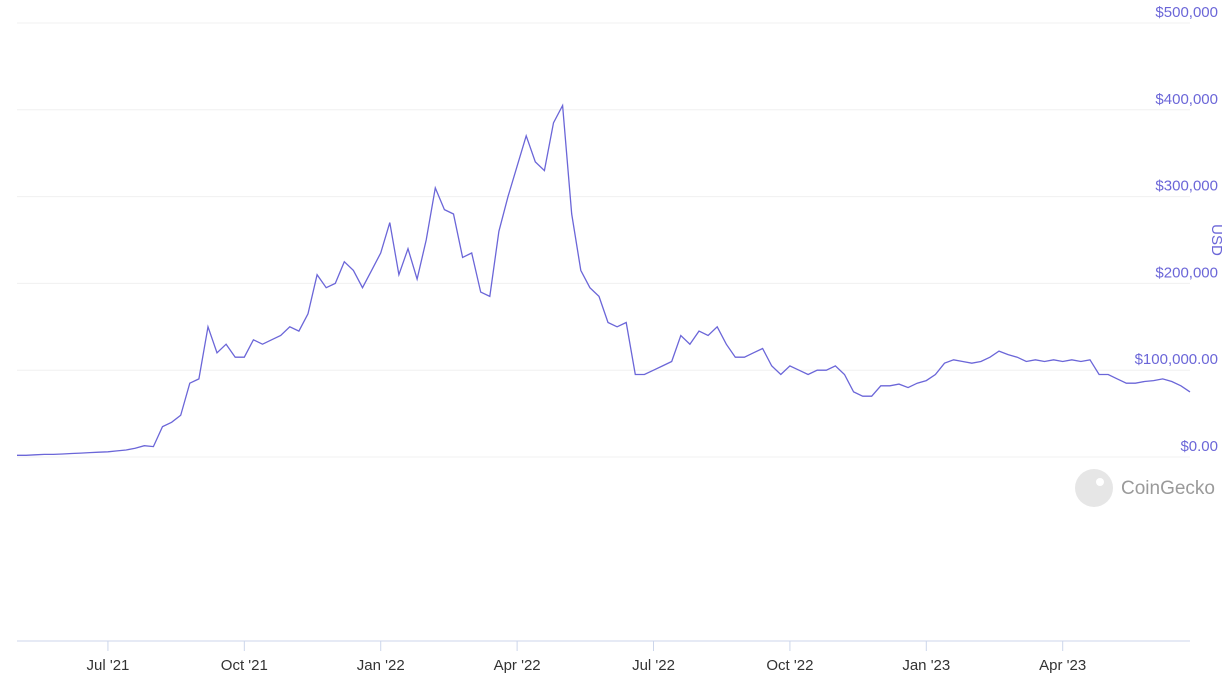  What do you see at coordinates (107, 665) in the screenshot?
I see `x-tick-label: Jul '21` at bounding box center [107, 665].